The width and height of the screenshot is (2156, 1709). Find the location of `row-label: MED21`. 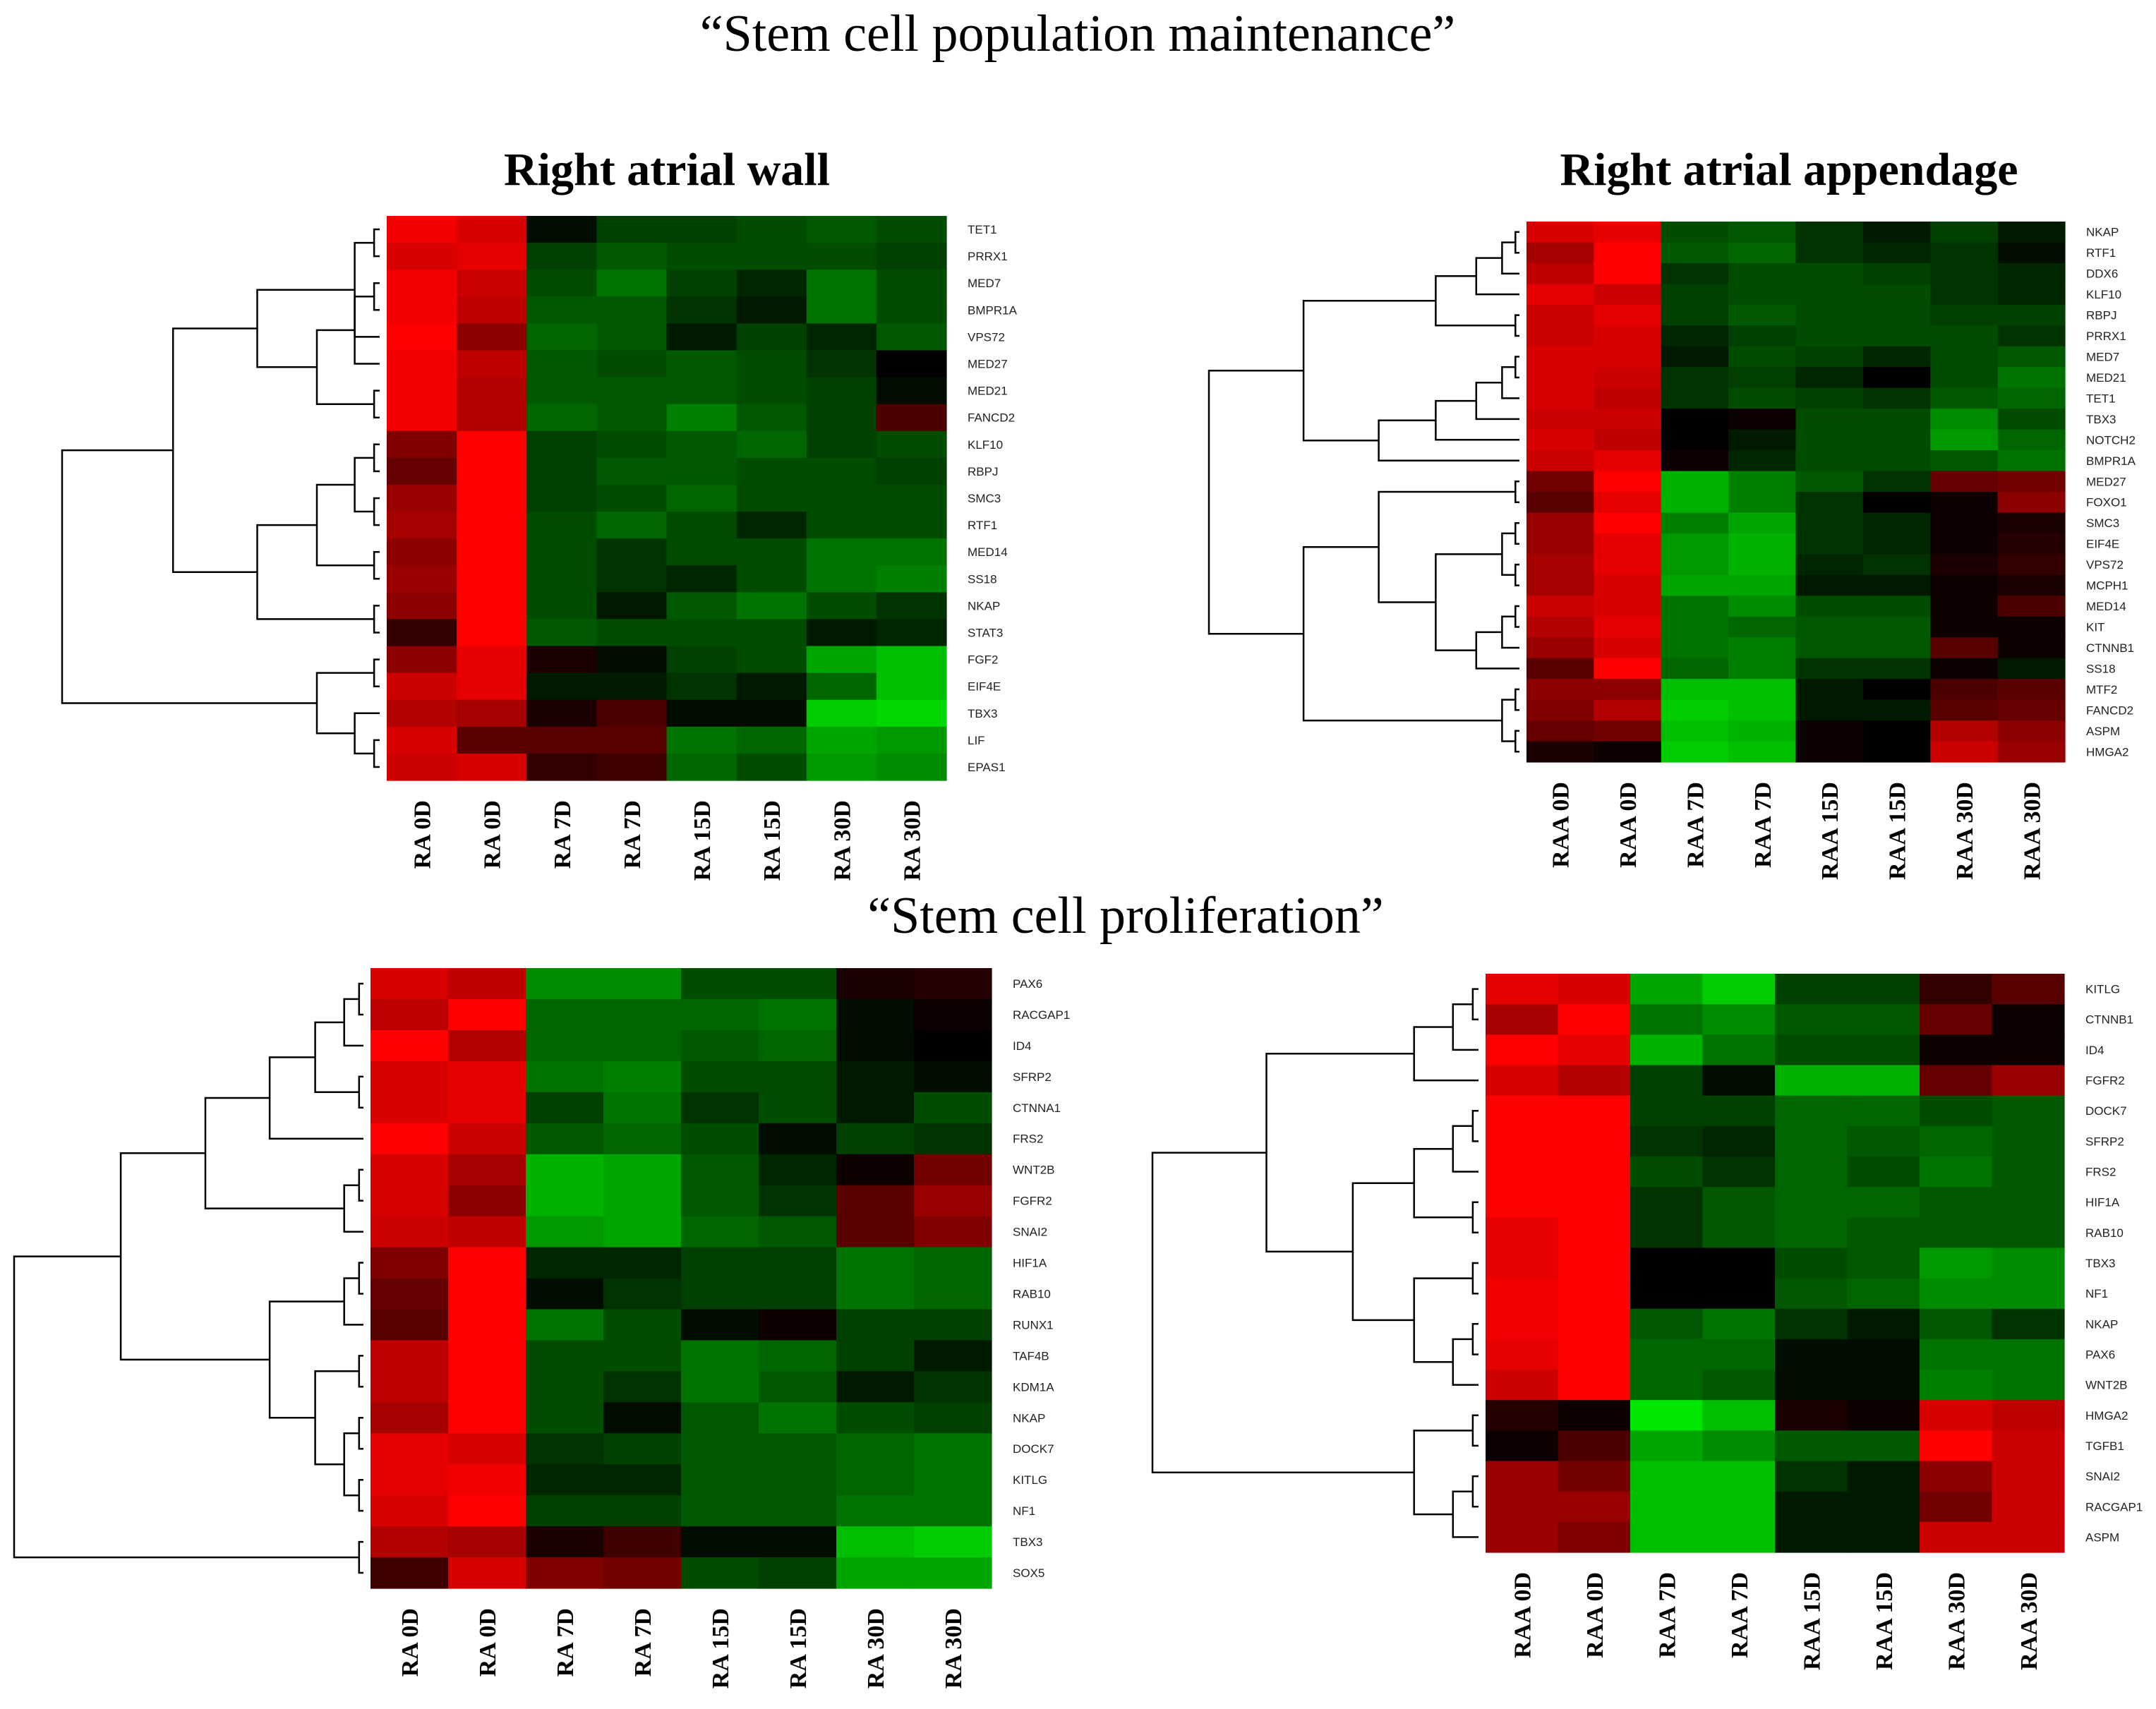

row-label: MED21 is located at coordinates (2106, 378).